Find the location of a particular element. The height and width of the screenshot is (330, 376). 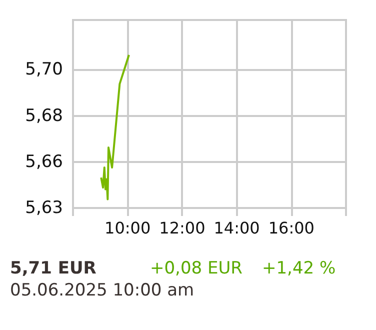

text: 5,71 EUR is located at coordinates (53, 268).